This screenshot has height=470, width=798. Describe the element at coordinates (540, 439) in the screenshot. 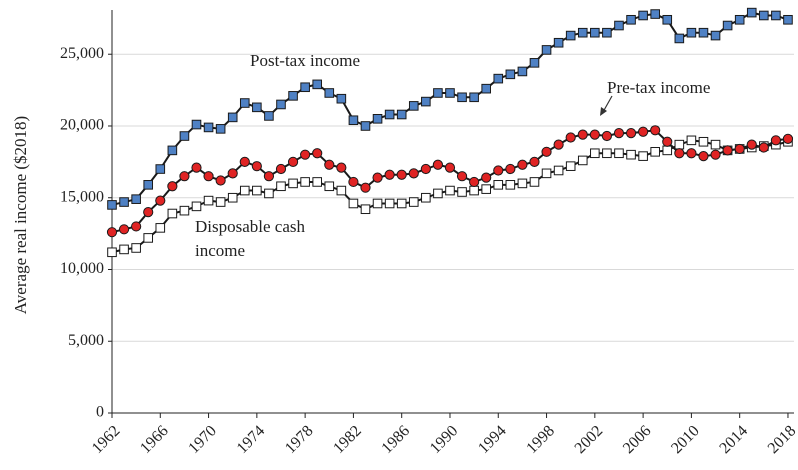

I see `x-tick-label: 1998` at that location.